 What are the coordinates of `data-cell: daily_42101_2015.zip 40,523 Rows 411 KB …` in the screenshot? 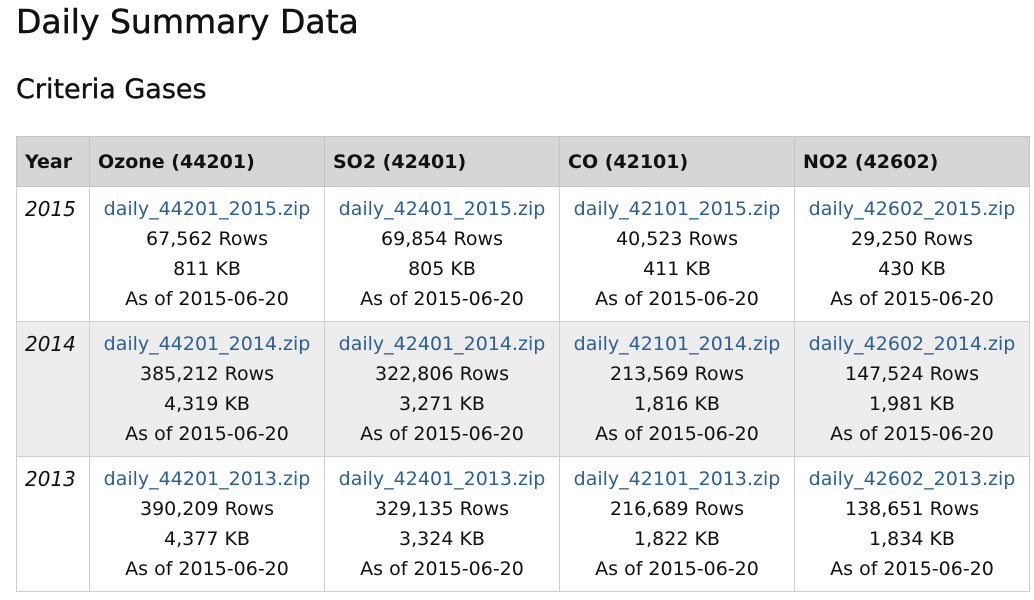 It's located at (677, 254).